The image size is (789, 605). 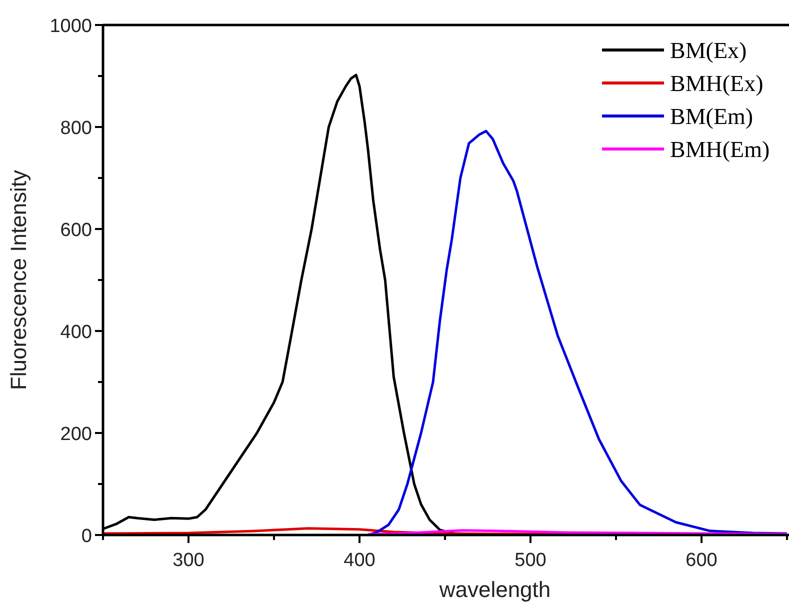 I want to click on x-tick-label: 500, so click(x=530, y=560).